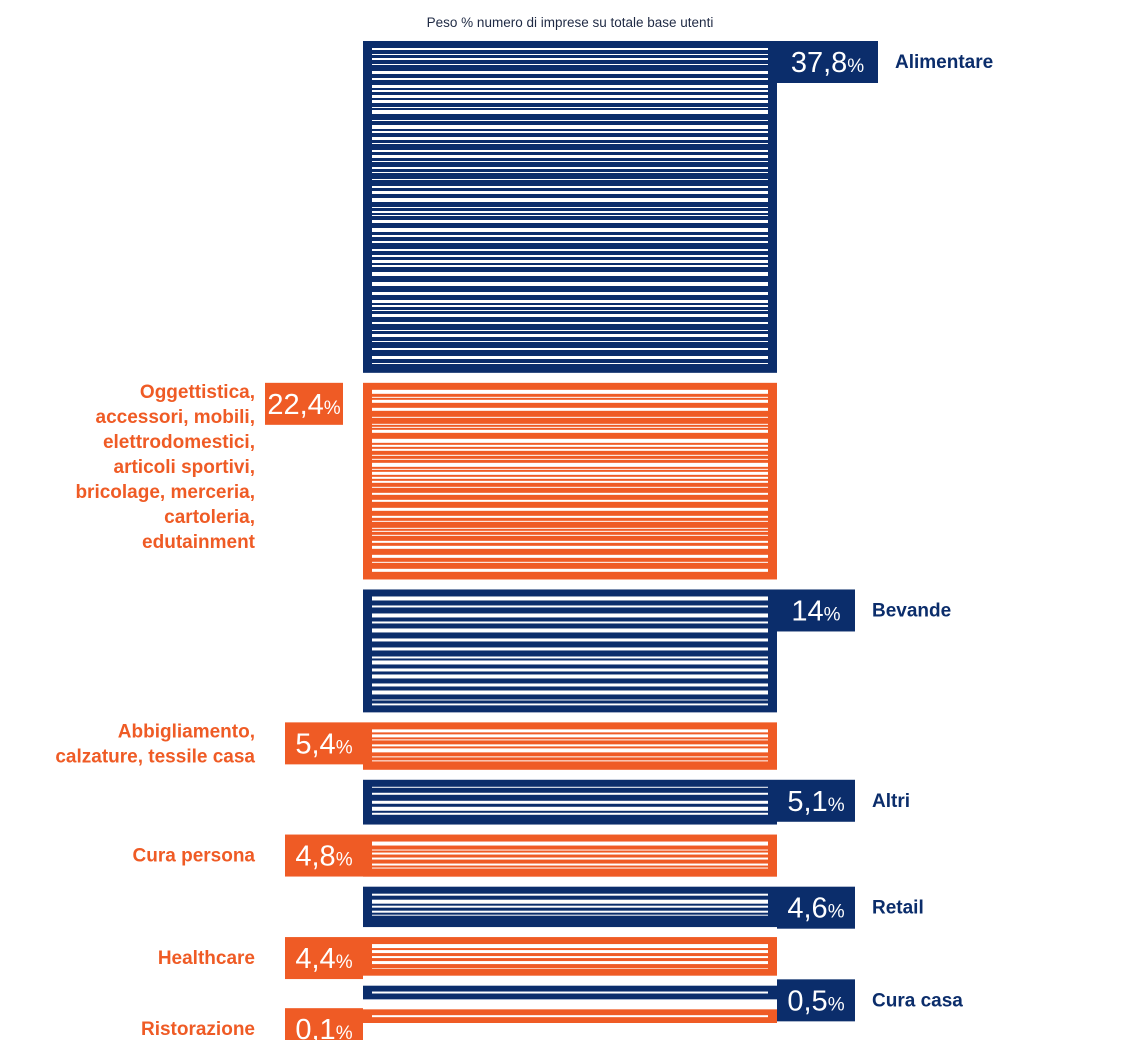 Image resolution: width=1141 pixels, height=1040 pixels. What do you see at coordinates (323, 1027) in the screenshot?
I see `value-label: 0,1%` at bounding box center [323, 1027].